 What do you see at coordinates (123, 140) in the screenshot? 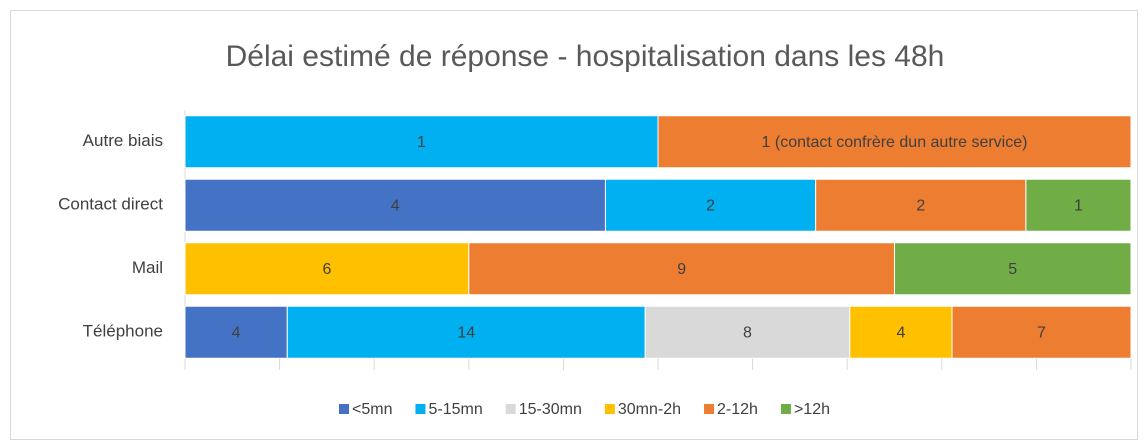
I see `y-tick-label: Autre biais` at bounding box center [123, 140].